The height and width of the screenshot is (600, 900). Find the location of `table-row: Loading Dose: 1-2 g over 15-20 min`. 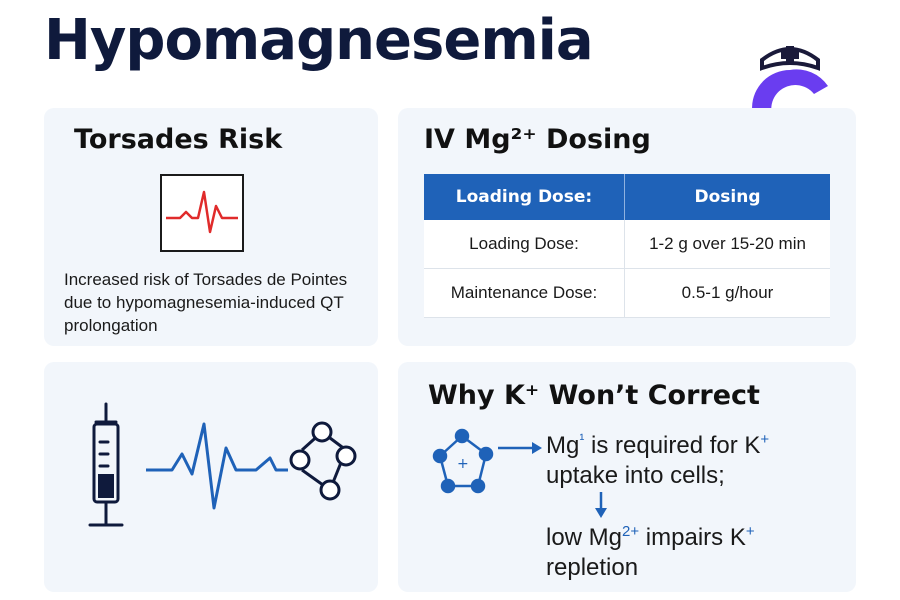

table-row: Loading Dose: 1-2 g over 15-20 min is located at coordinates (627, 244).